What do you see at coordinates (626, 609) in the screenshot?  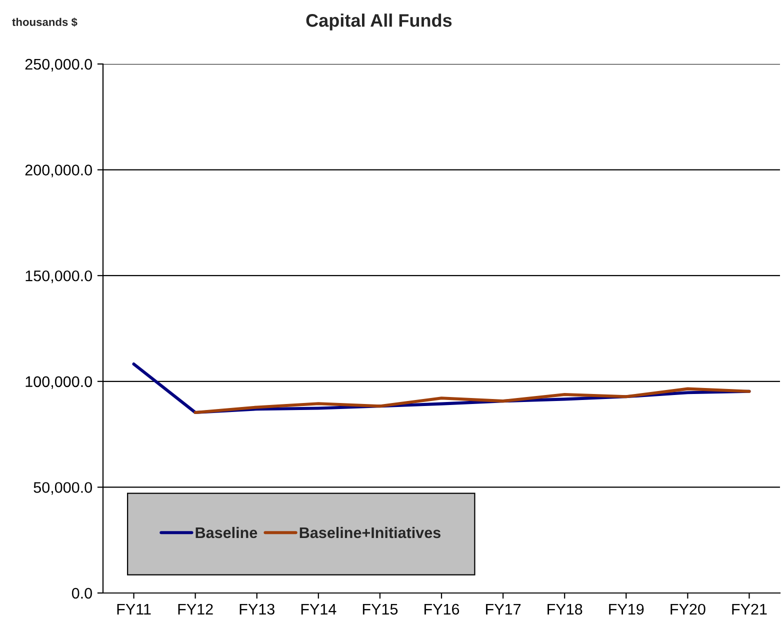 I see `x-tick-label: FY19` at bounding box center [626, 609].